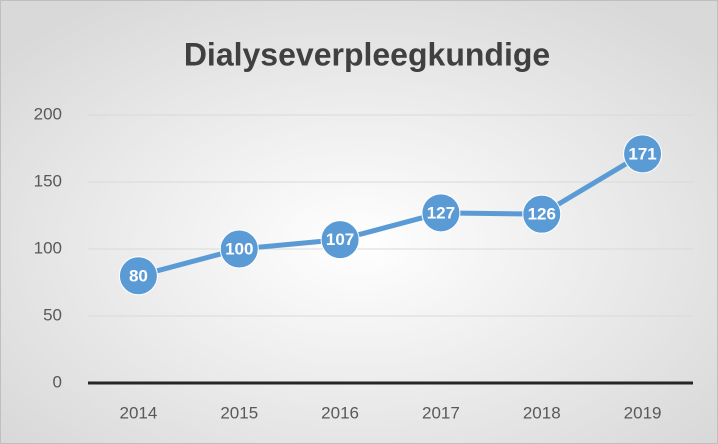 This screenshot has height=444, width=718. What do you see at coordinates (52, 314) in the screenshot?
I see `y-tick-label: 50` at bounding box center [52, 314].